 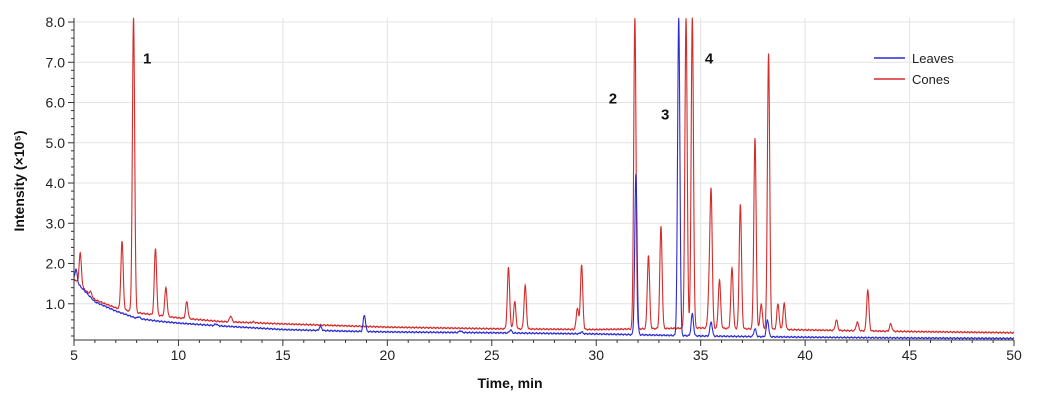 I want to click on peak-label-2: 2, so click(x=613, y=99).